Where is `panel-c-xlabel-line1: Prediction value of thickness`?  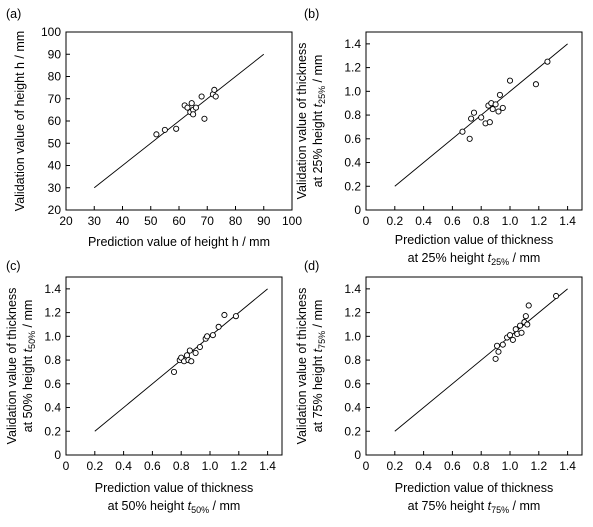 panel-c-xlabel-line1: Prediction value of thickness is located at coordinates (174, 488).